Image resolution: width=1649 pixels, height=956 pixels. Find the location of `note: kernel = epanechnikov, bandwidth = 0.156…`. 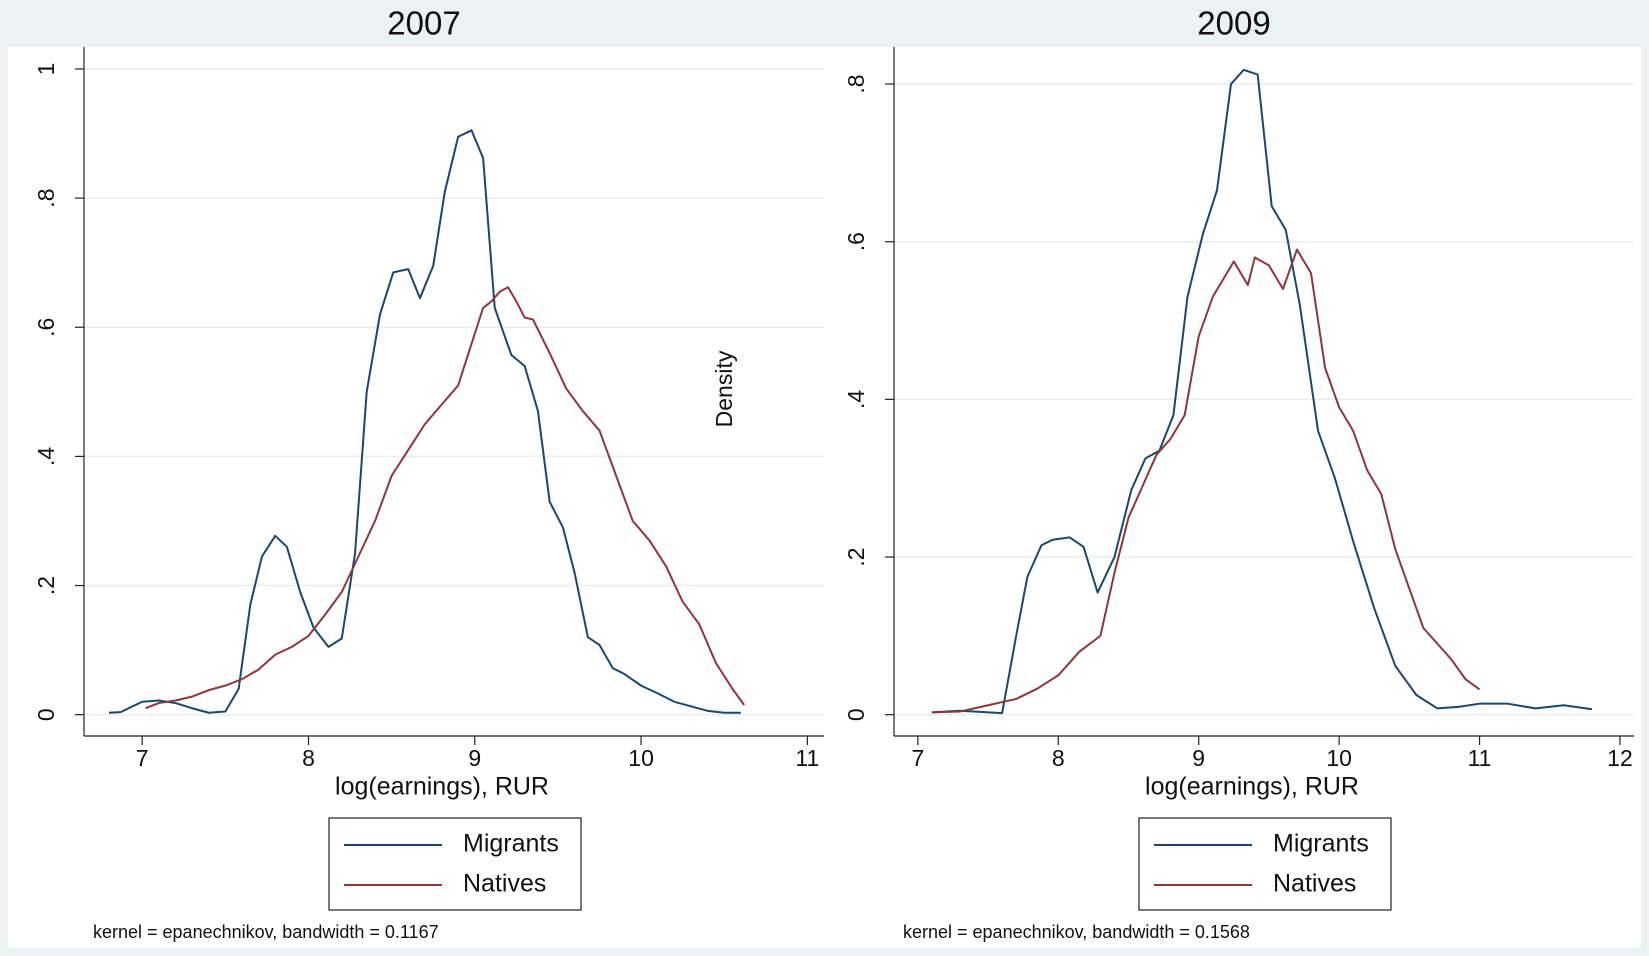

note: kernel = epanechnikov, bandwidth = 0.156… is located at coordinates (1076, 932).